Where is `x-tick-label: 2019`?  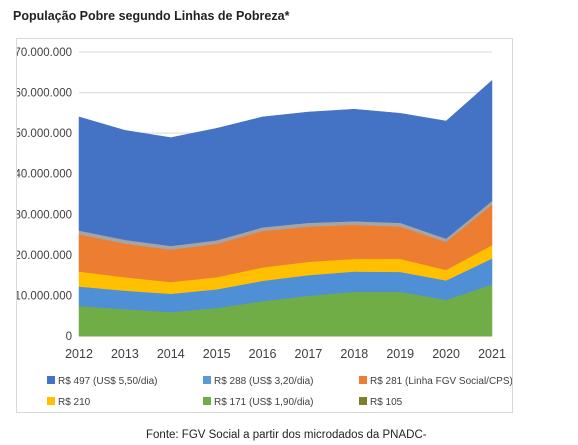 x-tick-label: 2019 is located at coordinates (400, 354).